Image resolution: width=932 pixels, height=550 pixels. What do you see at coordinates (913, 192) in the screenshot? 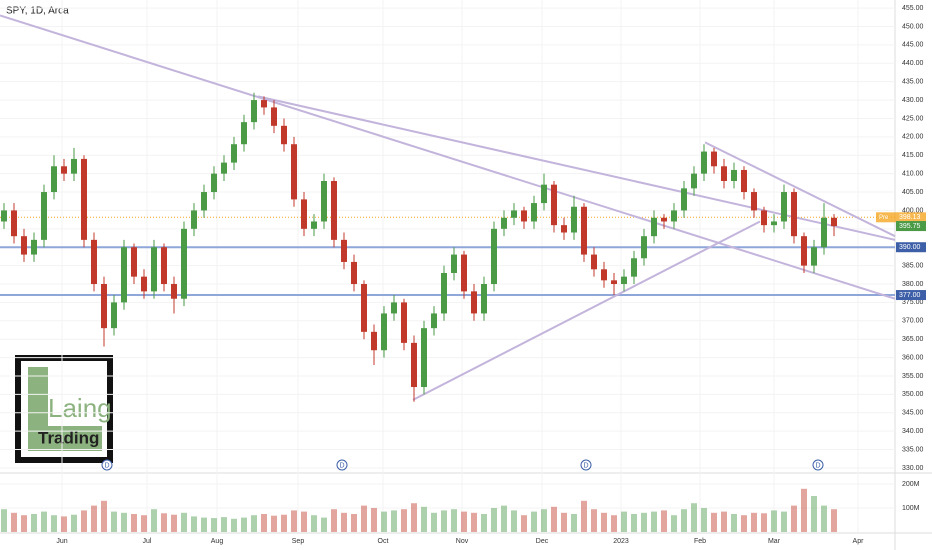
I see `y-tick-label: 405.00` at bounding box center [913, 192].